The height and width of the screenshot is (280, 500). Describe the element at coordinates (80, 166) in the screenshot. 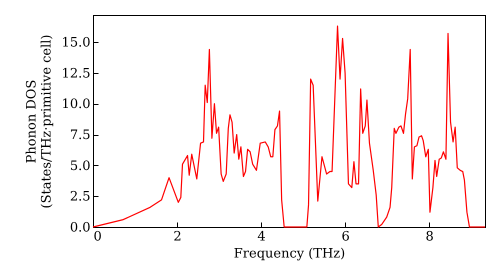

I see `y-tick-label: 5.0` at that location.